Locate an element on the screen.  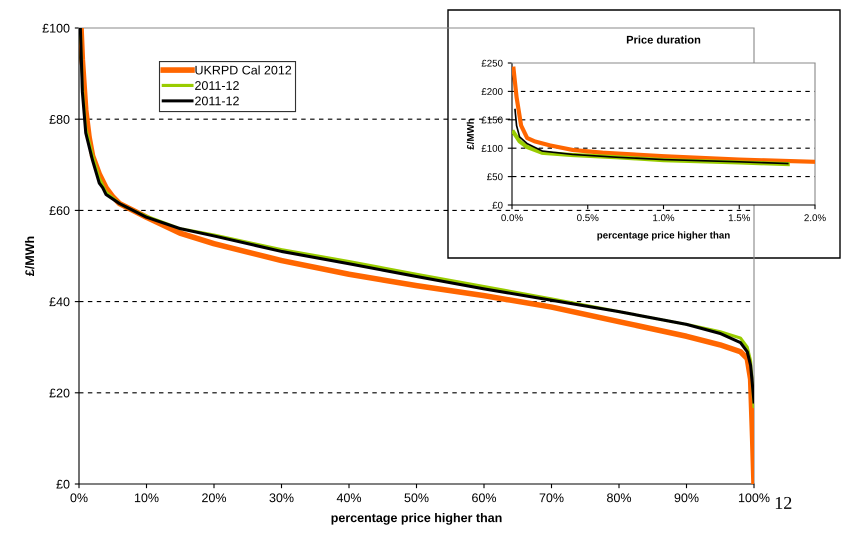
y-tick-label: £250 is located at coordinates (492, 63).